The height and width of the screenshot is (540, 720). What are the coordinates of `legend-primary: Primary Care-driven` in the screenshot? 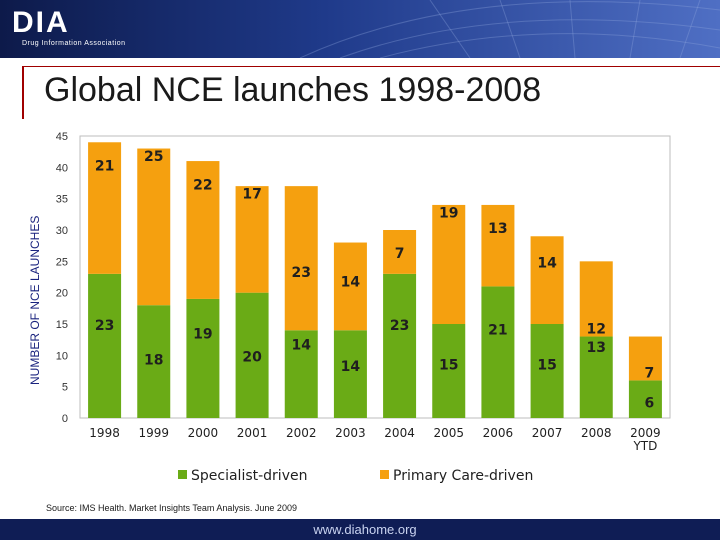 It's located at (456, 476).